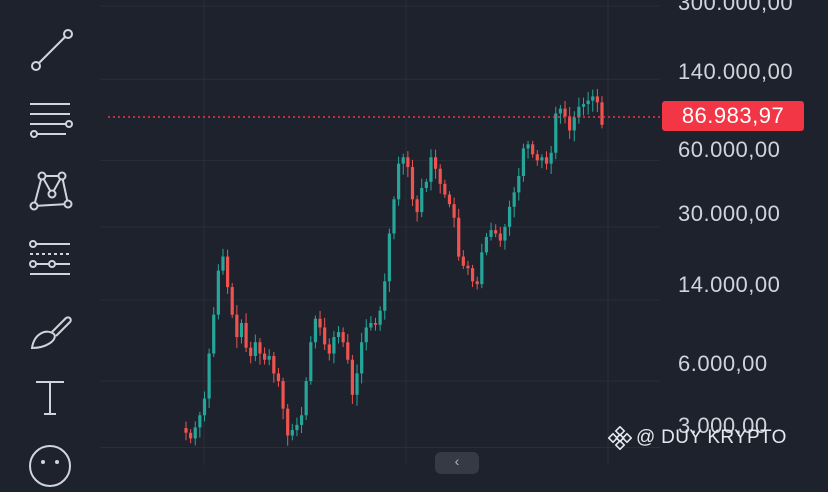 The image size is (828, 492). I want to click on text-tool, so click(50, 398).